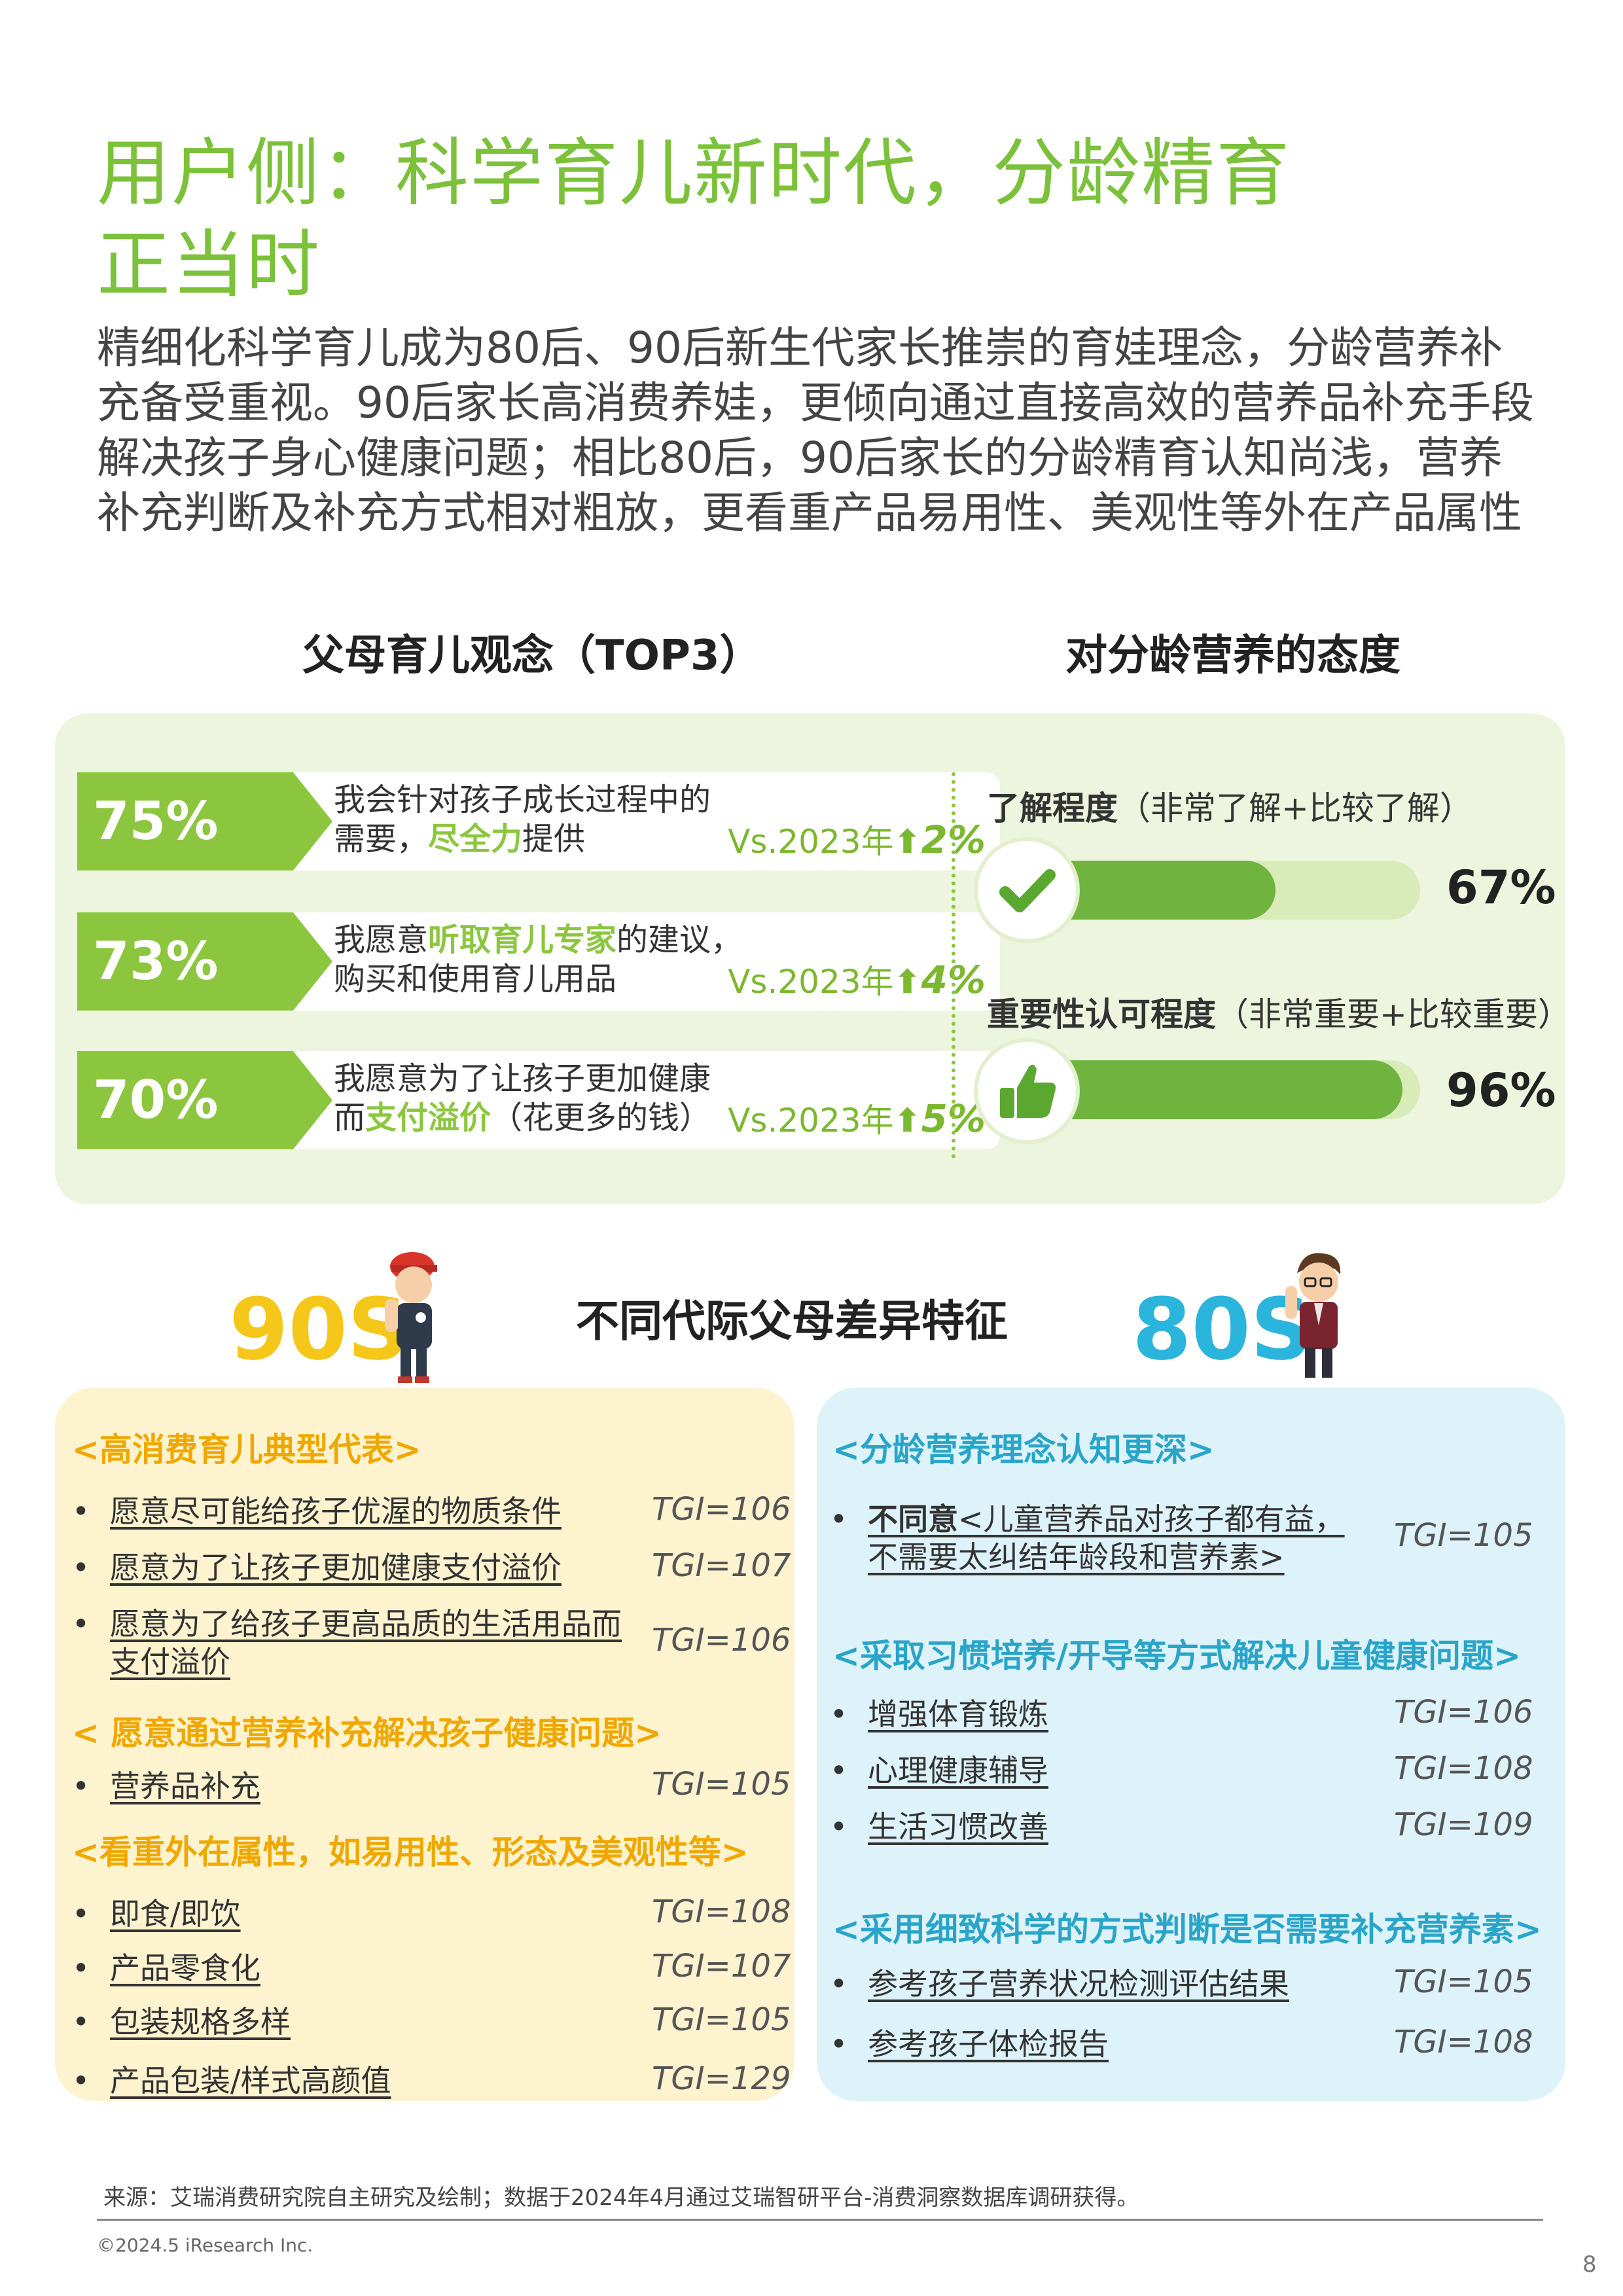 This screenshot has height=2296, width=1623. What do you see at coordinates (1187, 1929) in the screenshot?
I see `section-heading: <采用细致科学的方式判断是否需要补充营养素>` at bounding box center [1187, 1929].